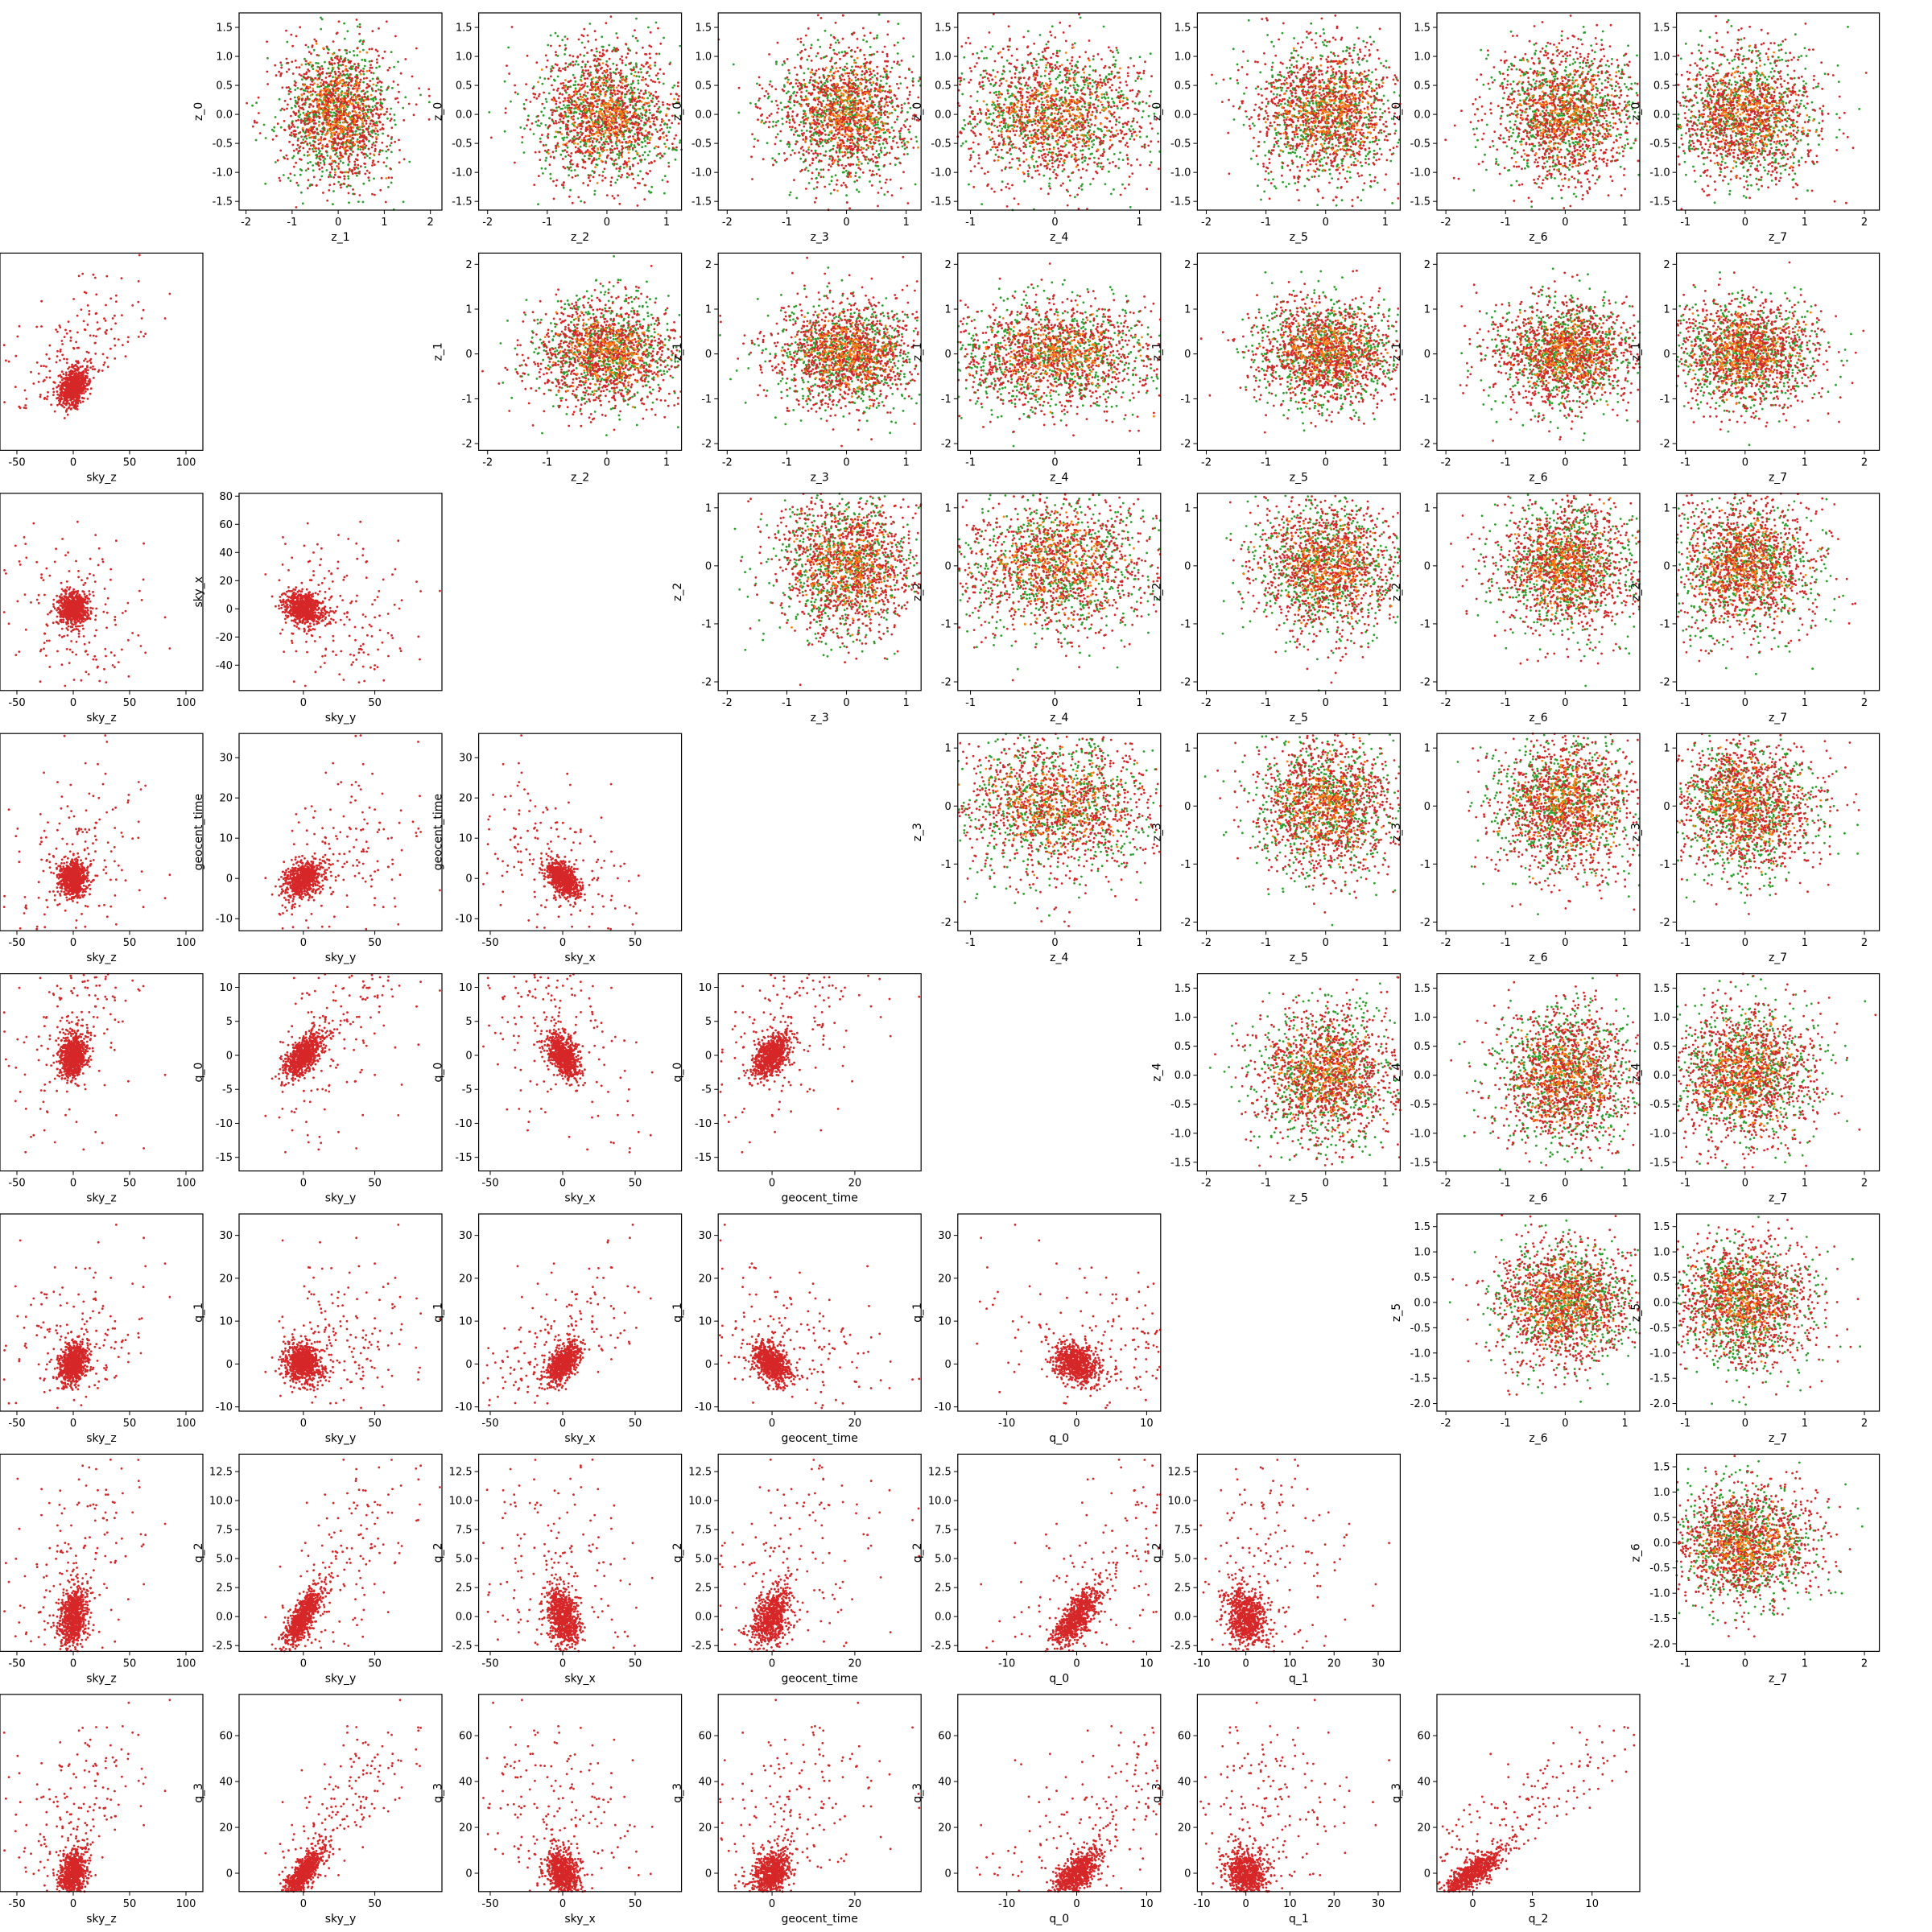 The height and width of the screenshot is (1932, 1932). Describe the element at coordinates (73, 463) in the screenshot. I see `x-tick-label: 0` at that location.